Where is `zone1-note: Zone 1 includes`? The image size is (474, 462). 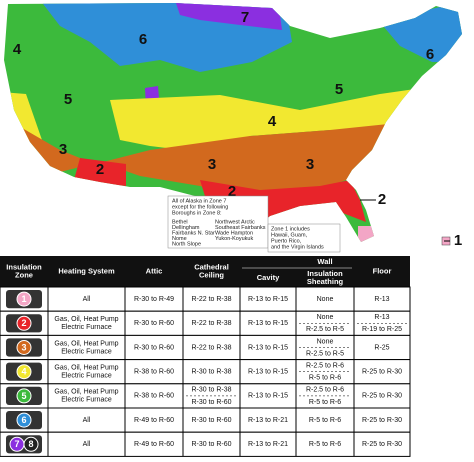
zone1-note: Zone 1 includes is located at coordinates (290, 229).